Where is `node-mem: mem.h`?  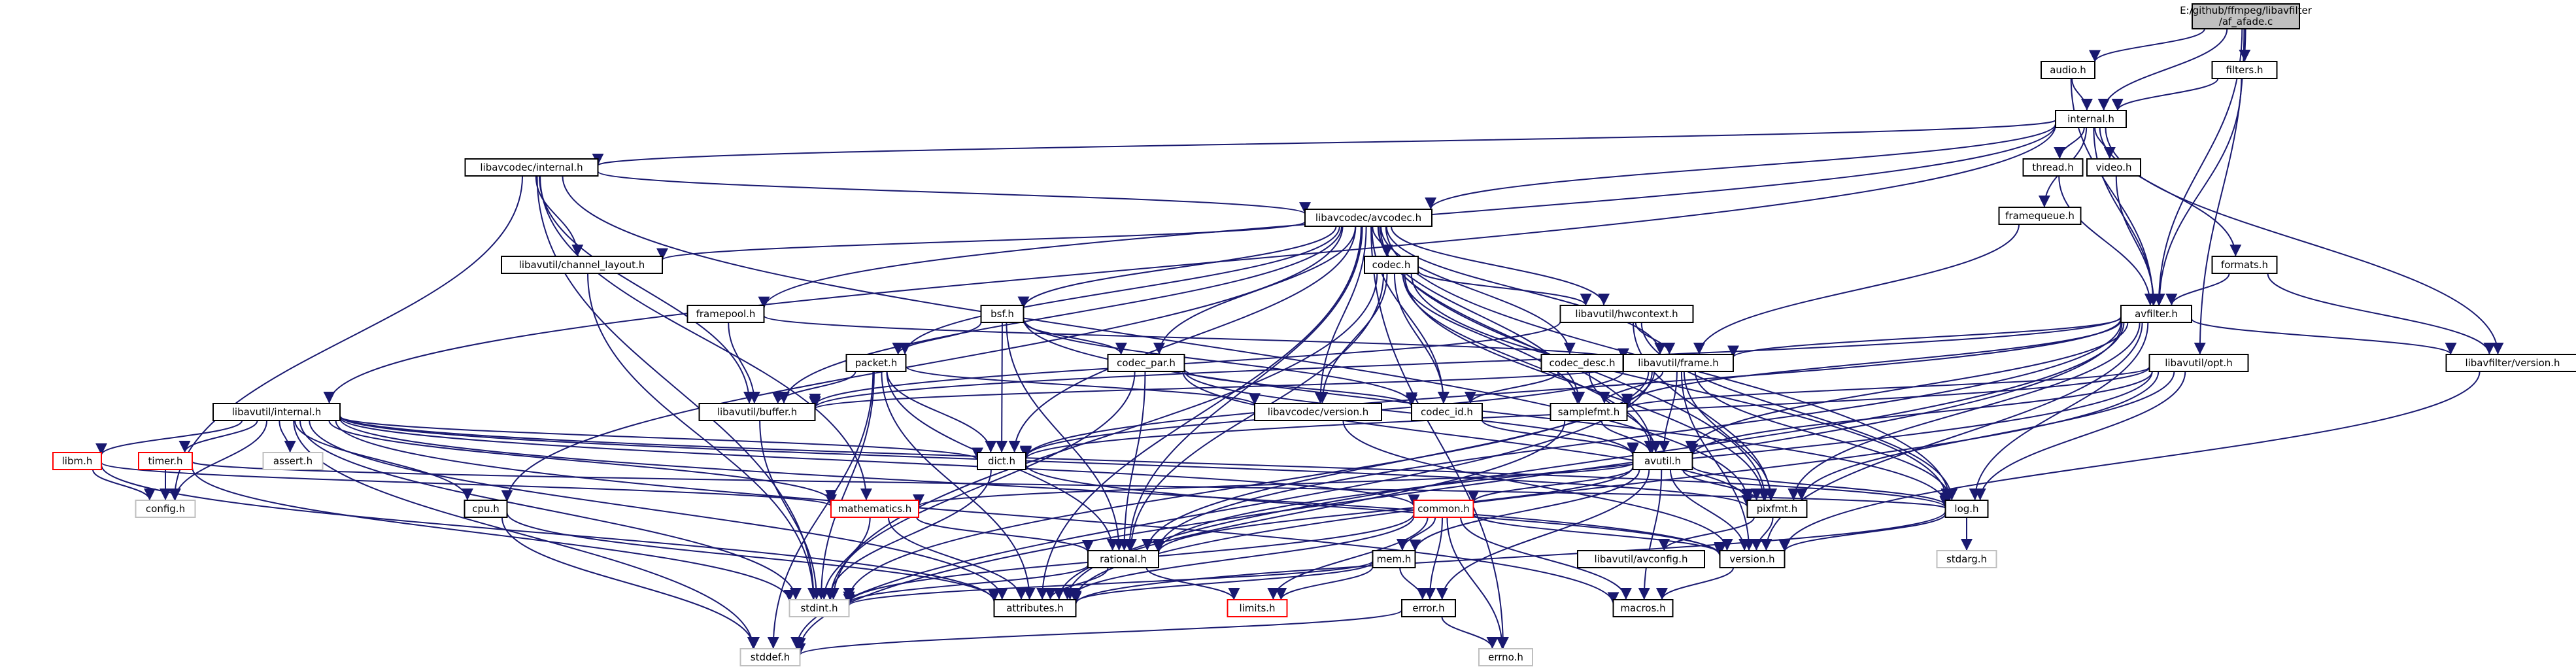 node-mem: mem.h is located at coordinates (1394, 559).